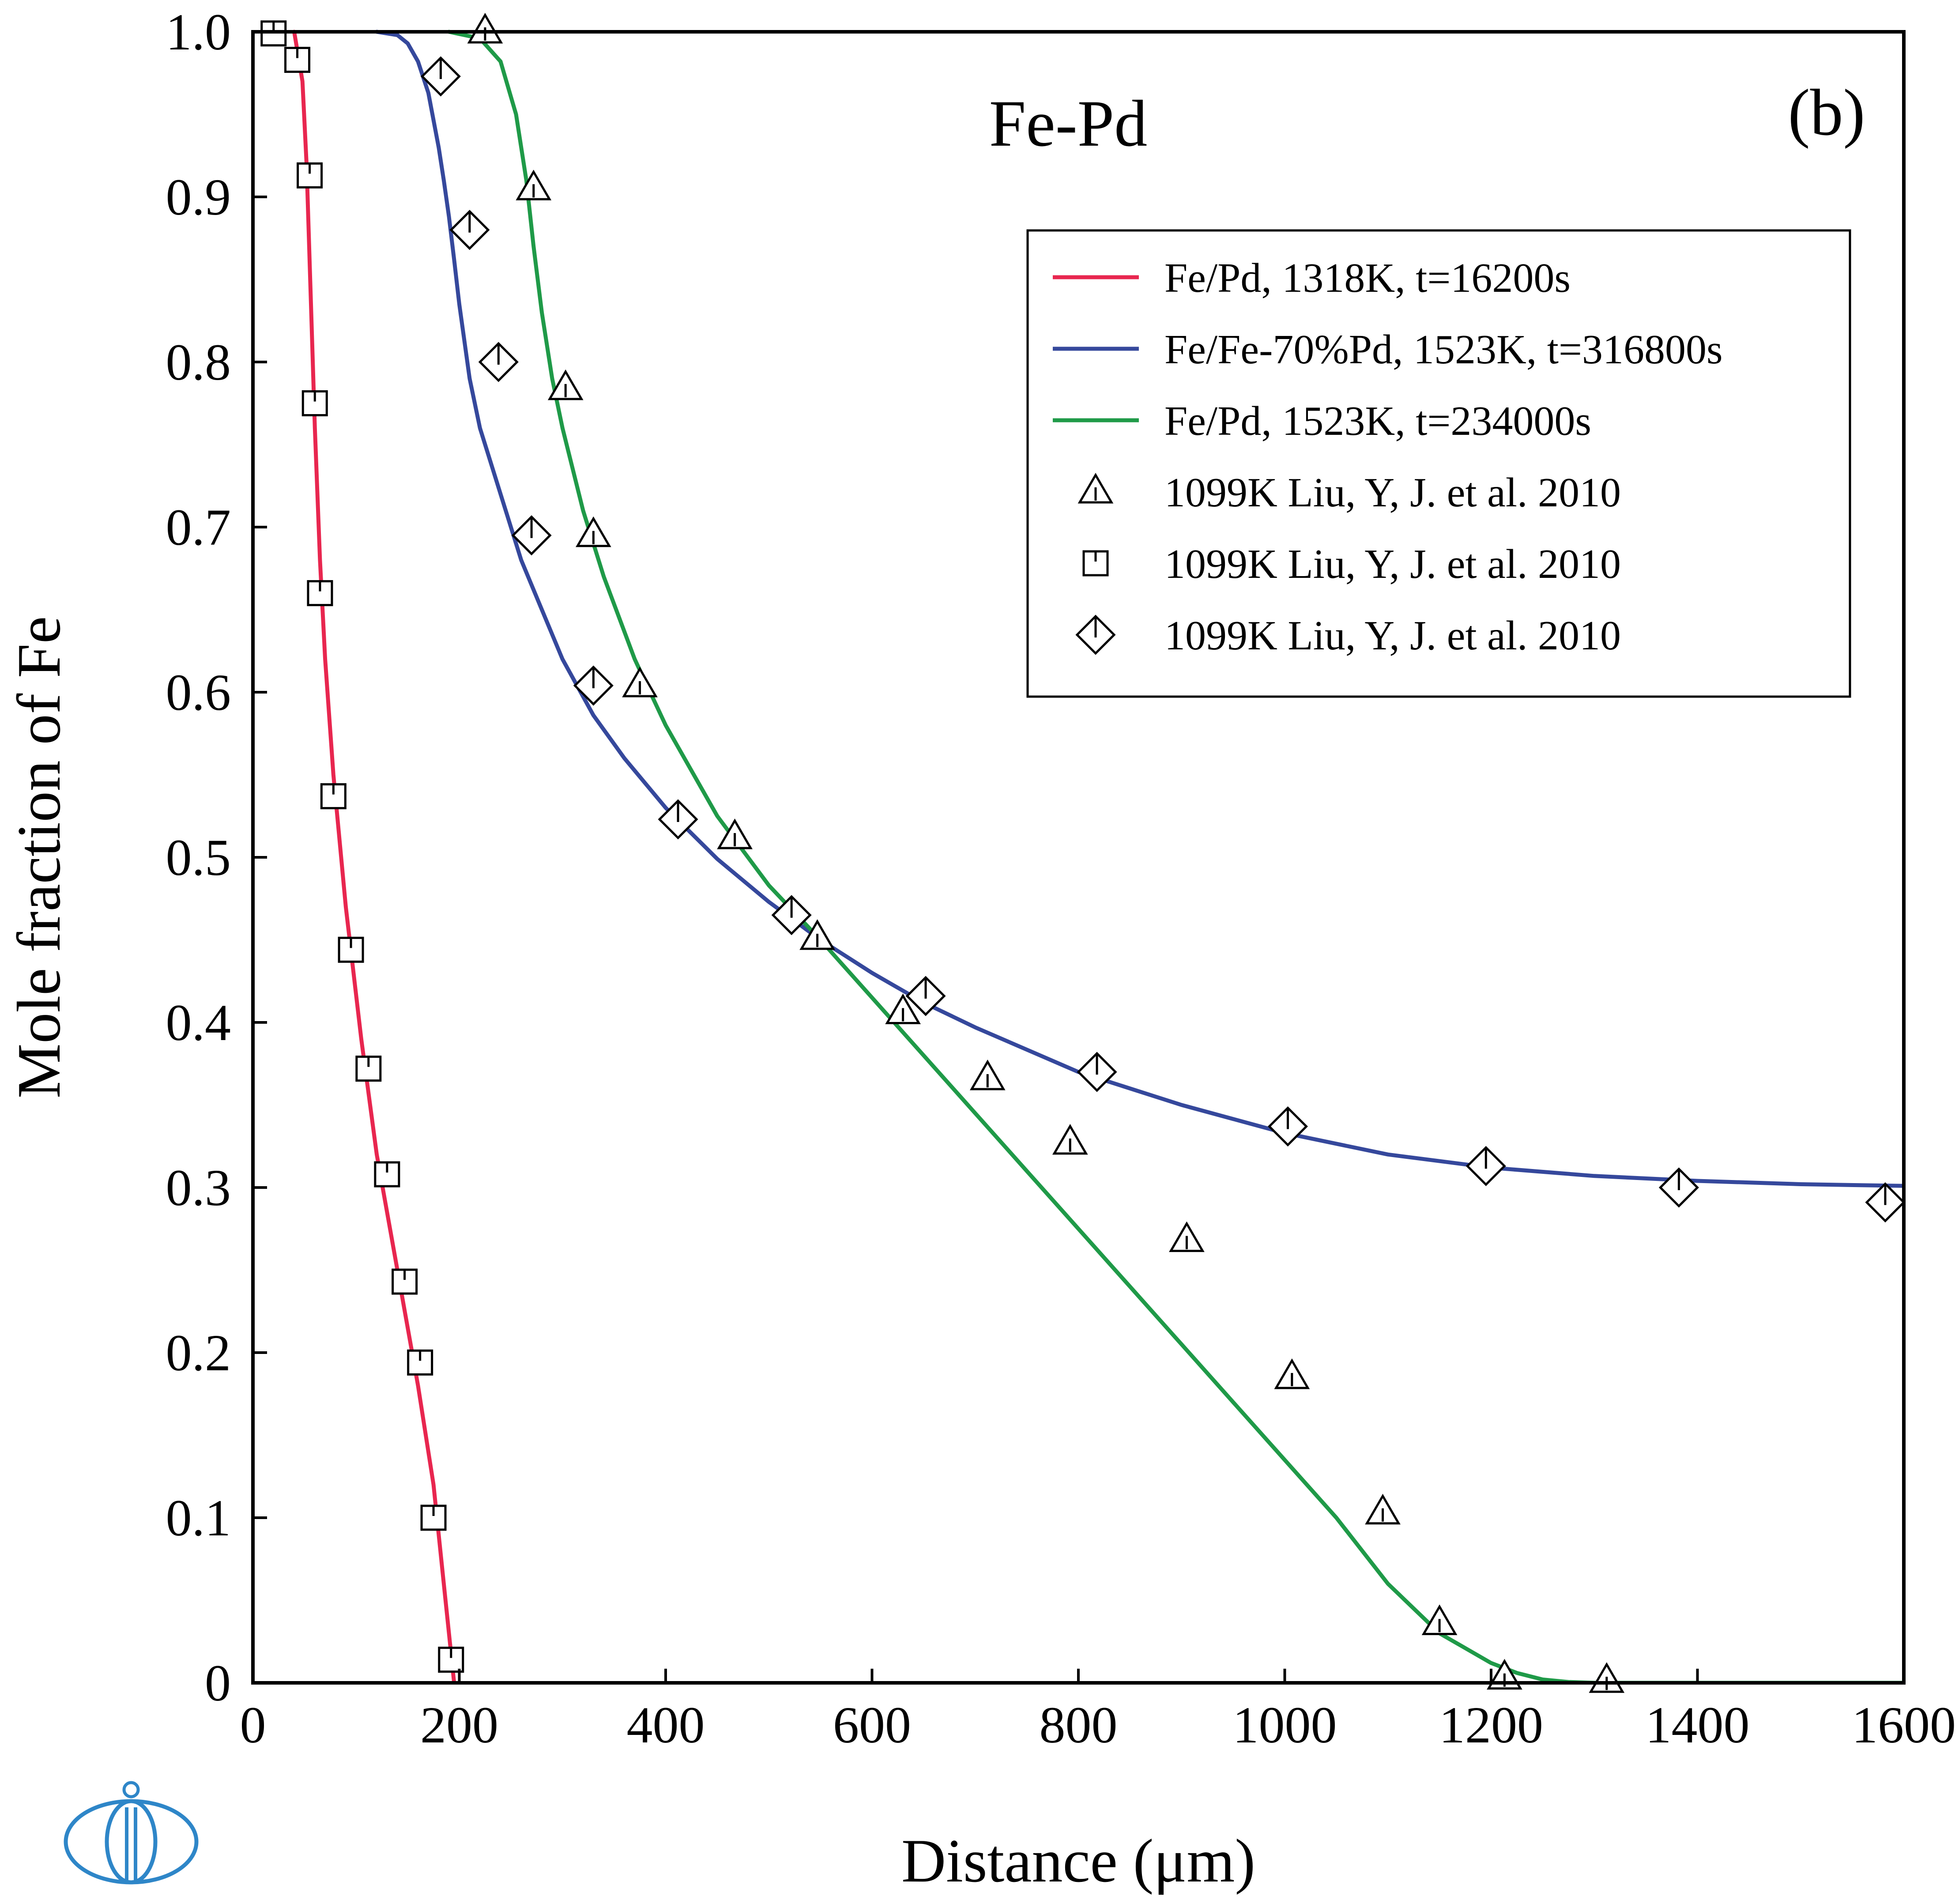  I want to click on y-tick-label-2: 0.2, so click(198, 1353).